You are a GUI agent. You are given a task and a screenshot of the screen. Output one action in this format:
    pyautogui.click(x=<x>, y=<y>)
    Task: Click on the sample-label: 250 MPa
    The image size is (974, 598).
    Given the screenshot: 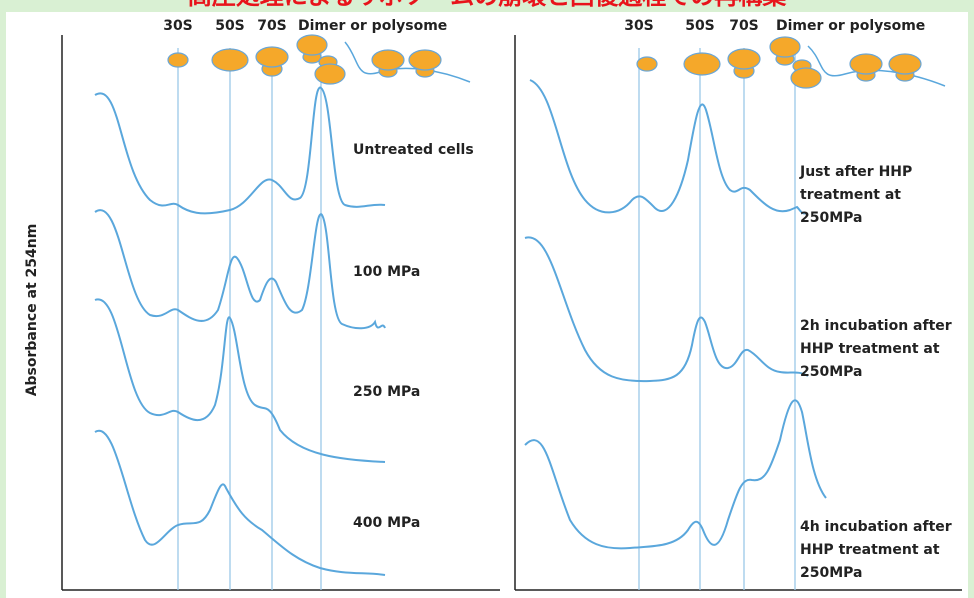 What is the action you would take?
    pyautogui.click(x=386, y=392)
    